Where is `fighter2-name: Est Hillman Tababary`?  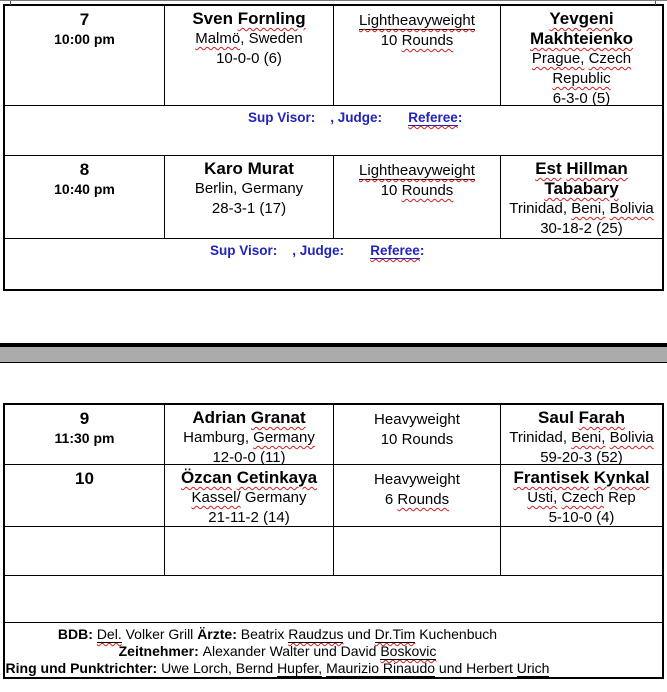 fighter2-name: Est Hillman Tababary is located at coordinates (581, 178).